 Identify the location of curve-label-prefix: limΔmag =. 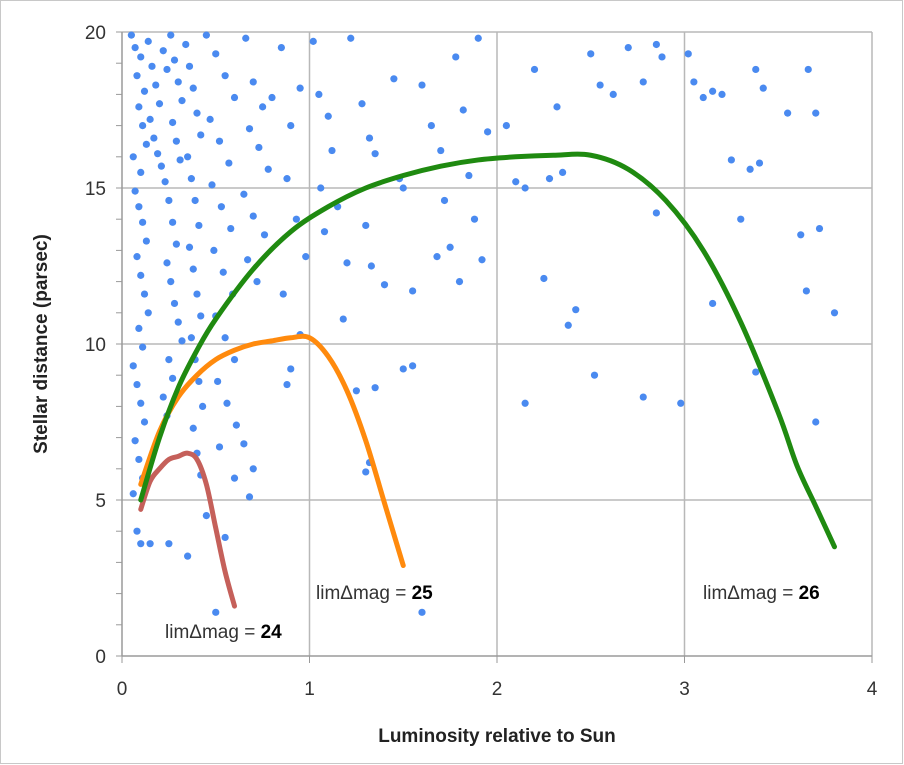
(364, 593).